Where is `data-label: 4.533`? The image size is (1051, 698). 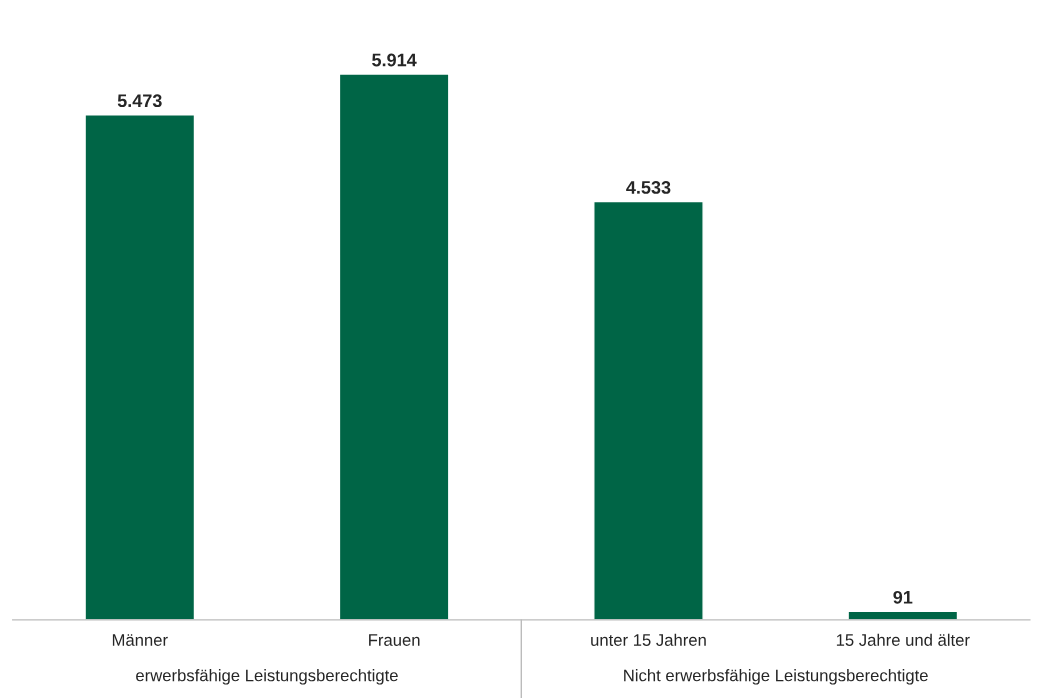
data-label: 4.533 is located at coordinates (648, 187).